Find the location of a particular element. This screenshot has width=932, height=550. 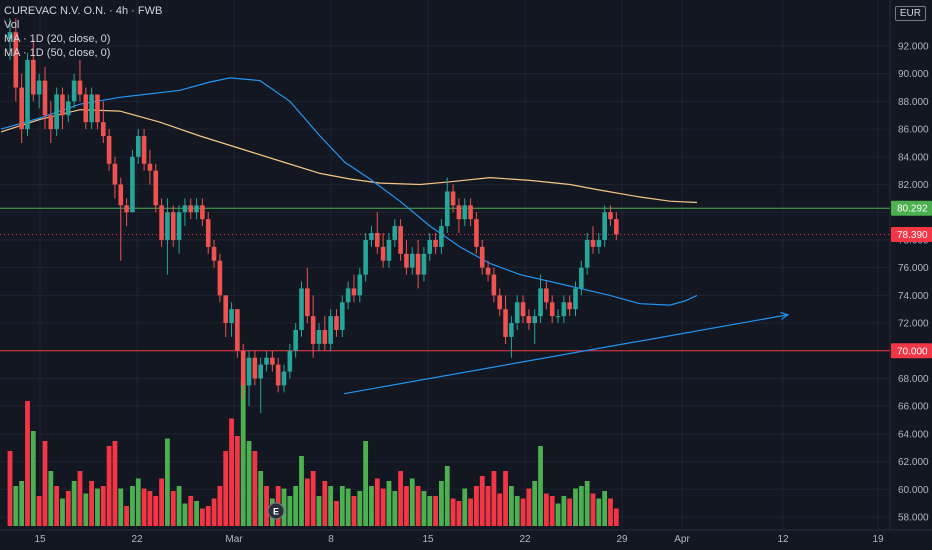

trend-line-arrow is located at coordinates (785, 316).